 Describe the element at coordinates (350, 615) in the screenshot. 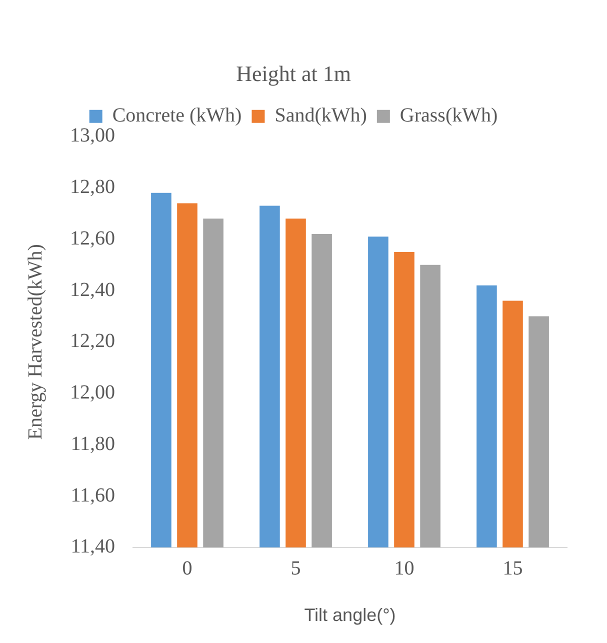

I see `x-axis-title: Tilt angle(°)` at that location.